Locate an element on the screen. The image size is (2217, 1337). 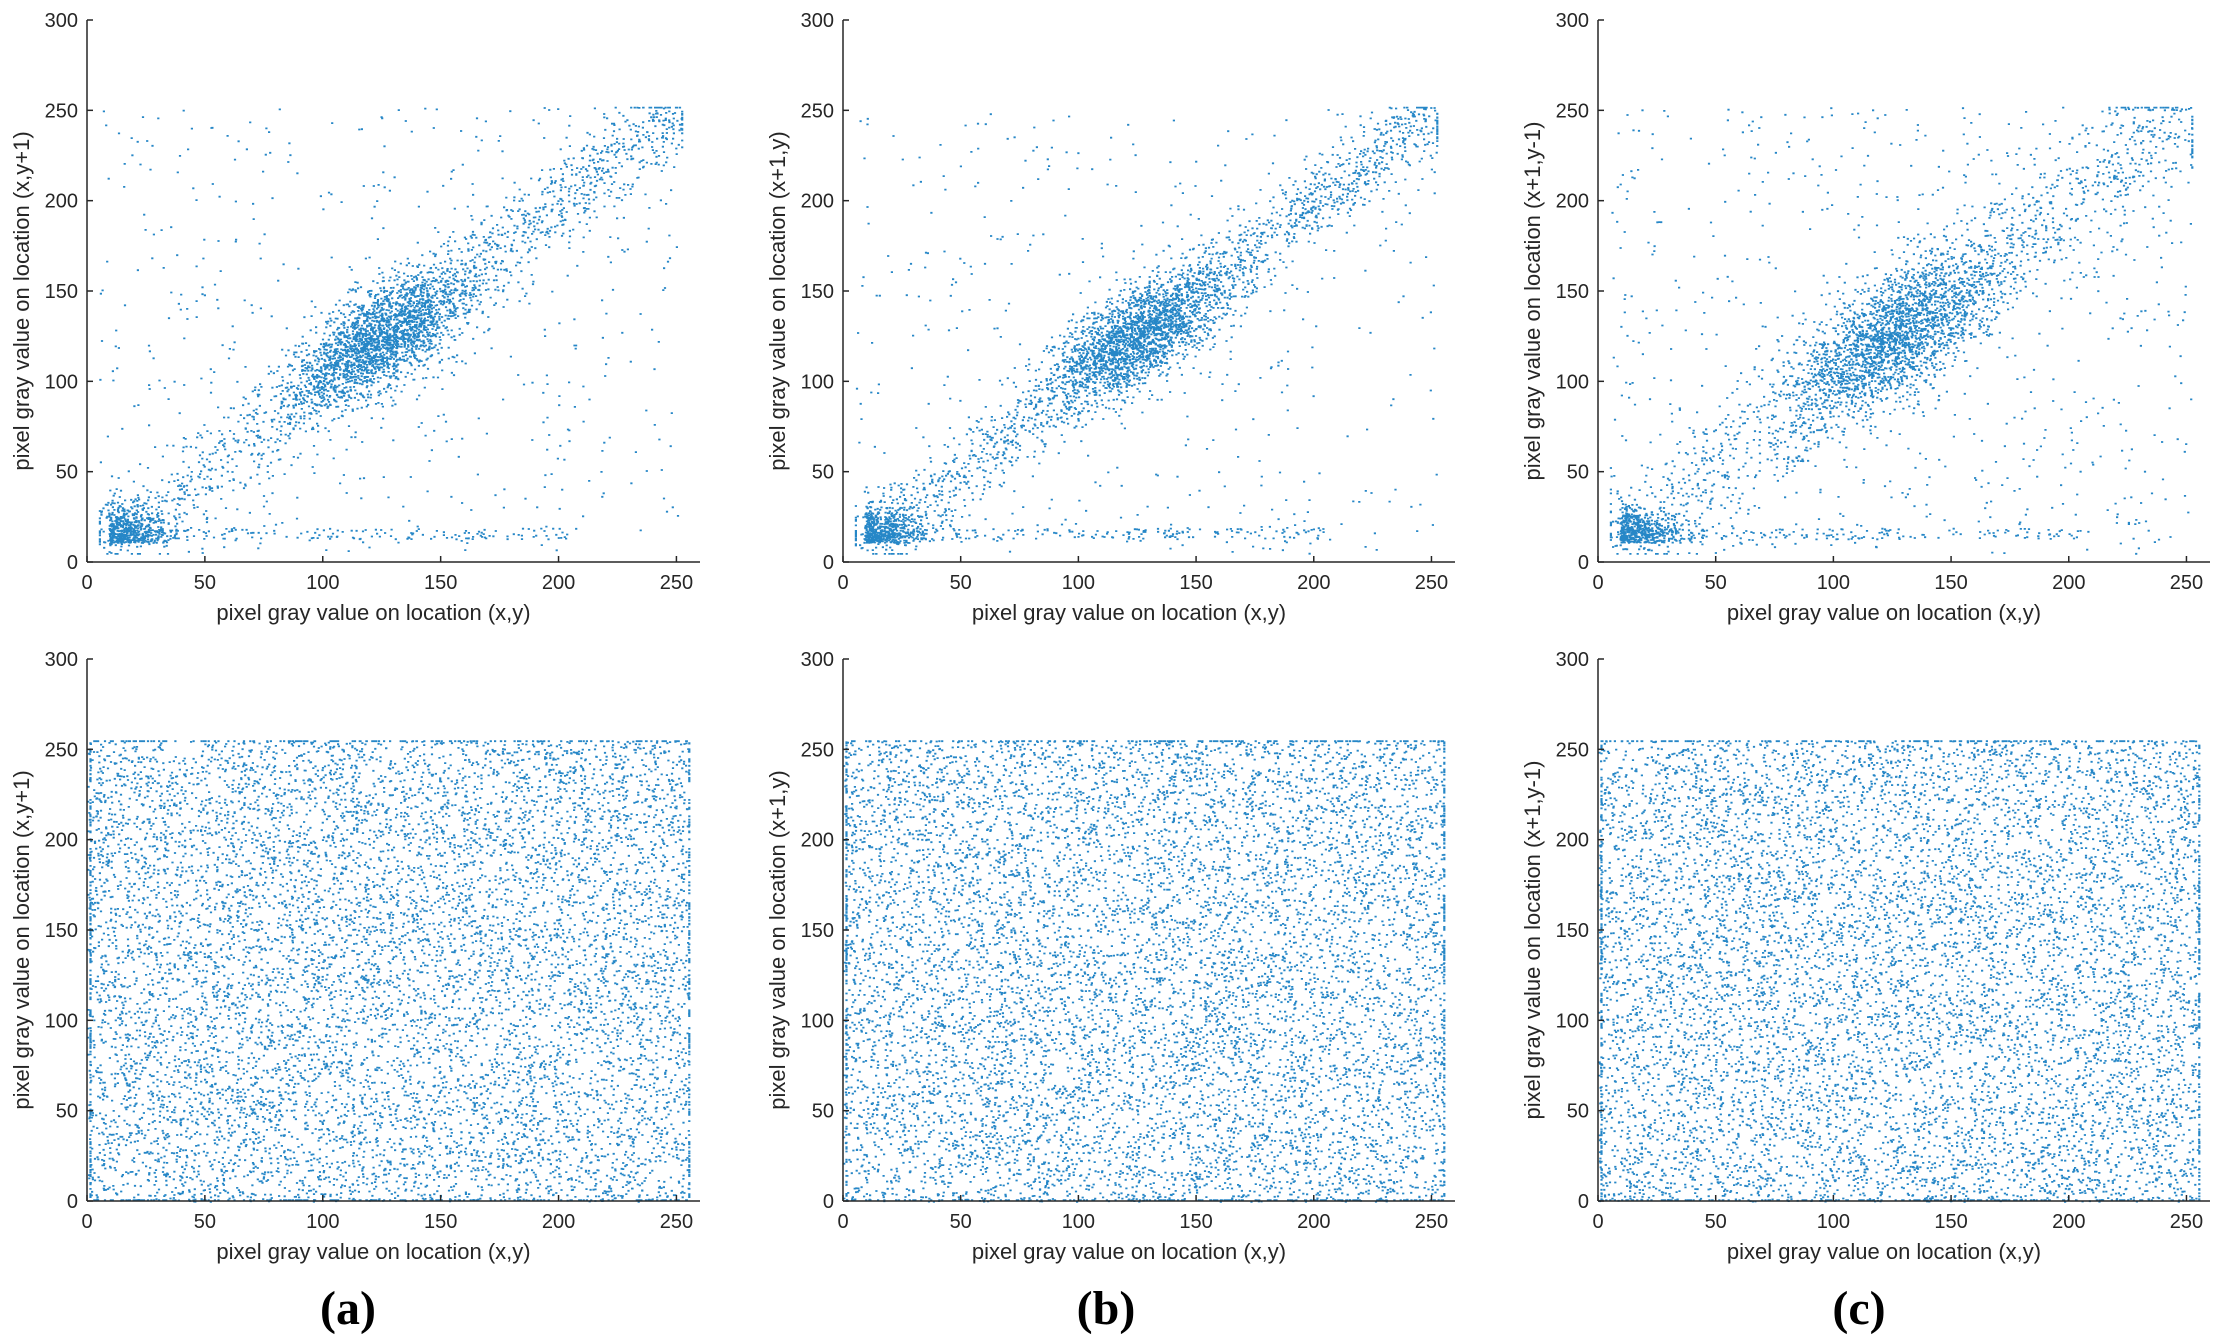
panel-label-b: (b) is located at coordinates (1106, 1308).